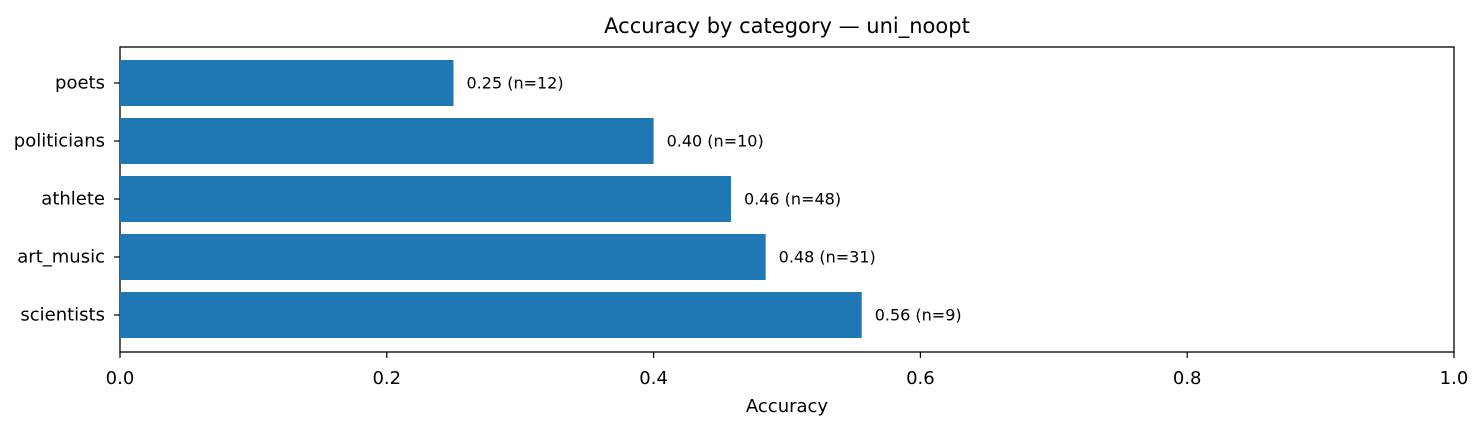 The height and width of the screenshot is (431, 1484). Describe the element at coordinates (287, 83) in the screenshot. I see `bar-poets` at that location.